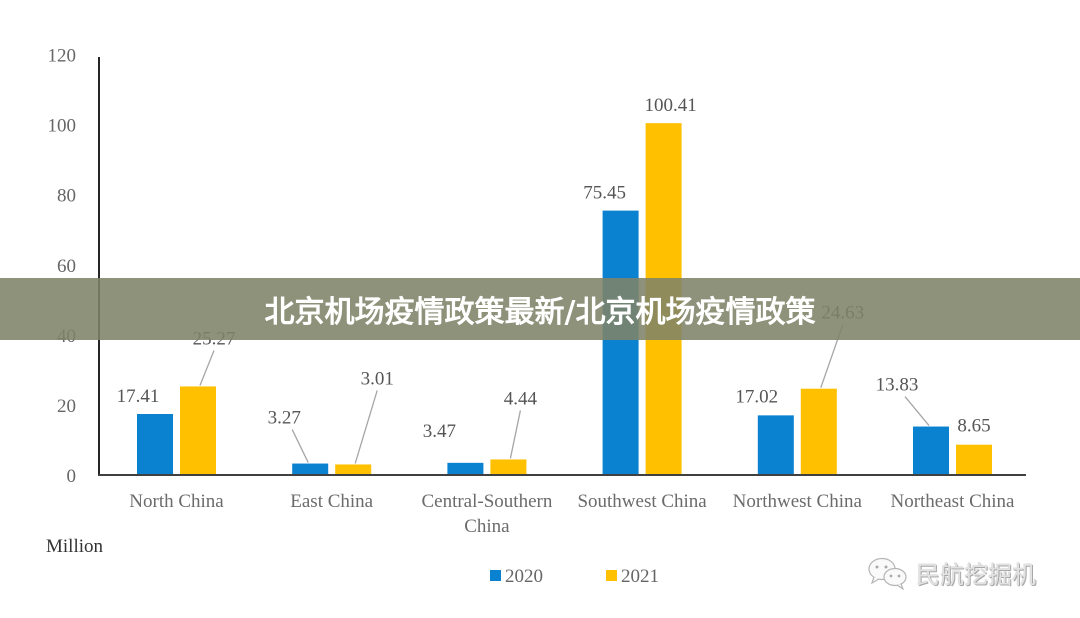  What do you see at coordinates (486, 501) in the screenshot?
I see `x-tick-label: Central-Southern` at bounding box center [486, 501].